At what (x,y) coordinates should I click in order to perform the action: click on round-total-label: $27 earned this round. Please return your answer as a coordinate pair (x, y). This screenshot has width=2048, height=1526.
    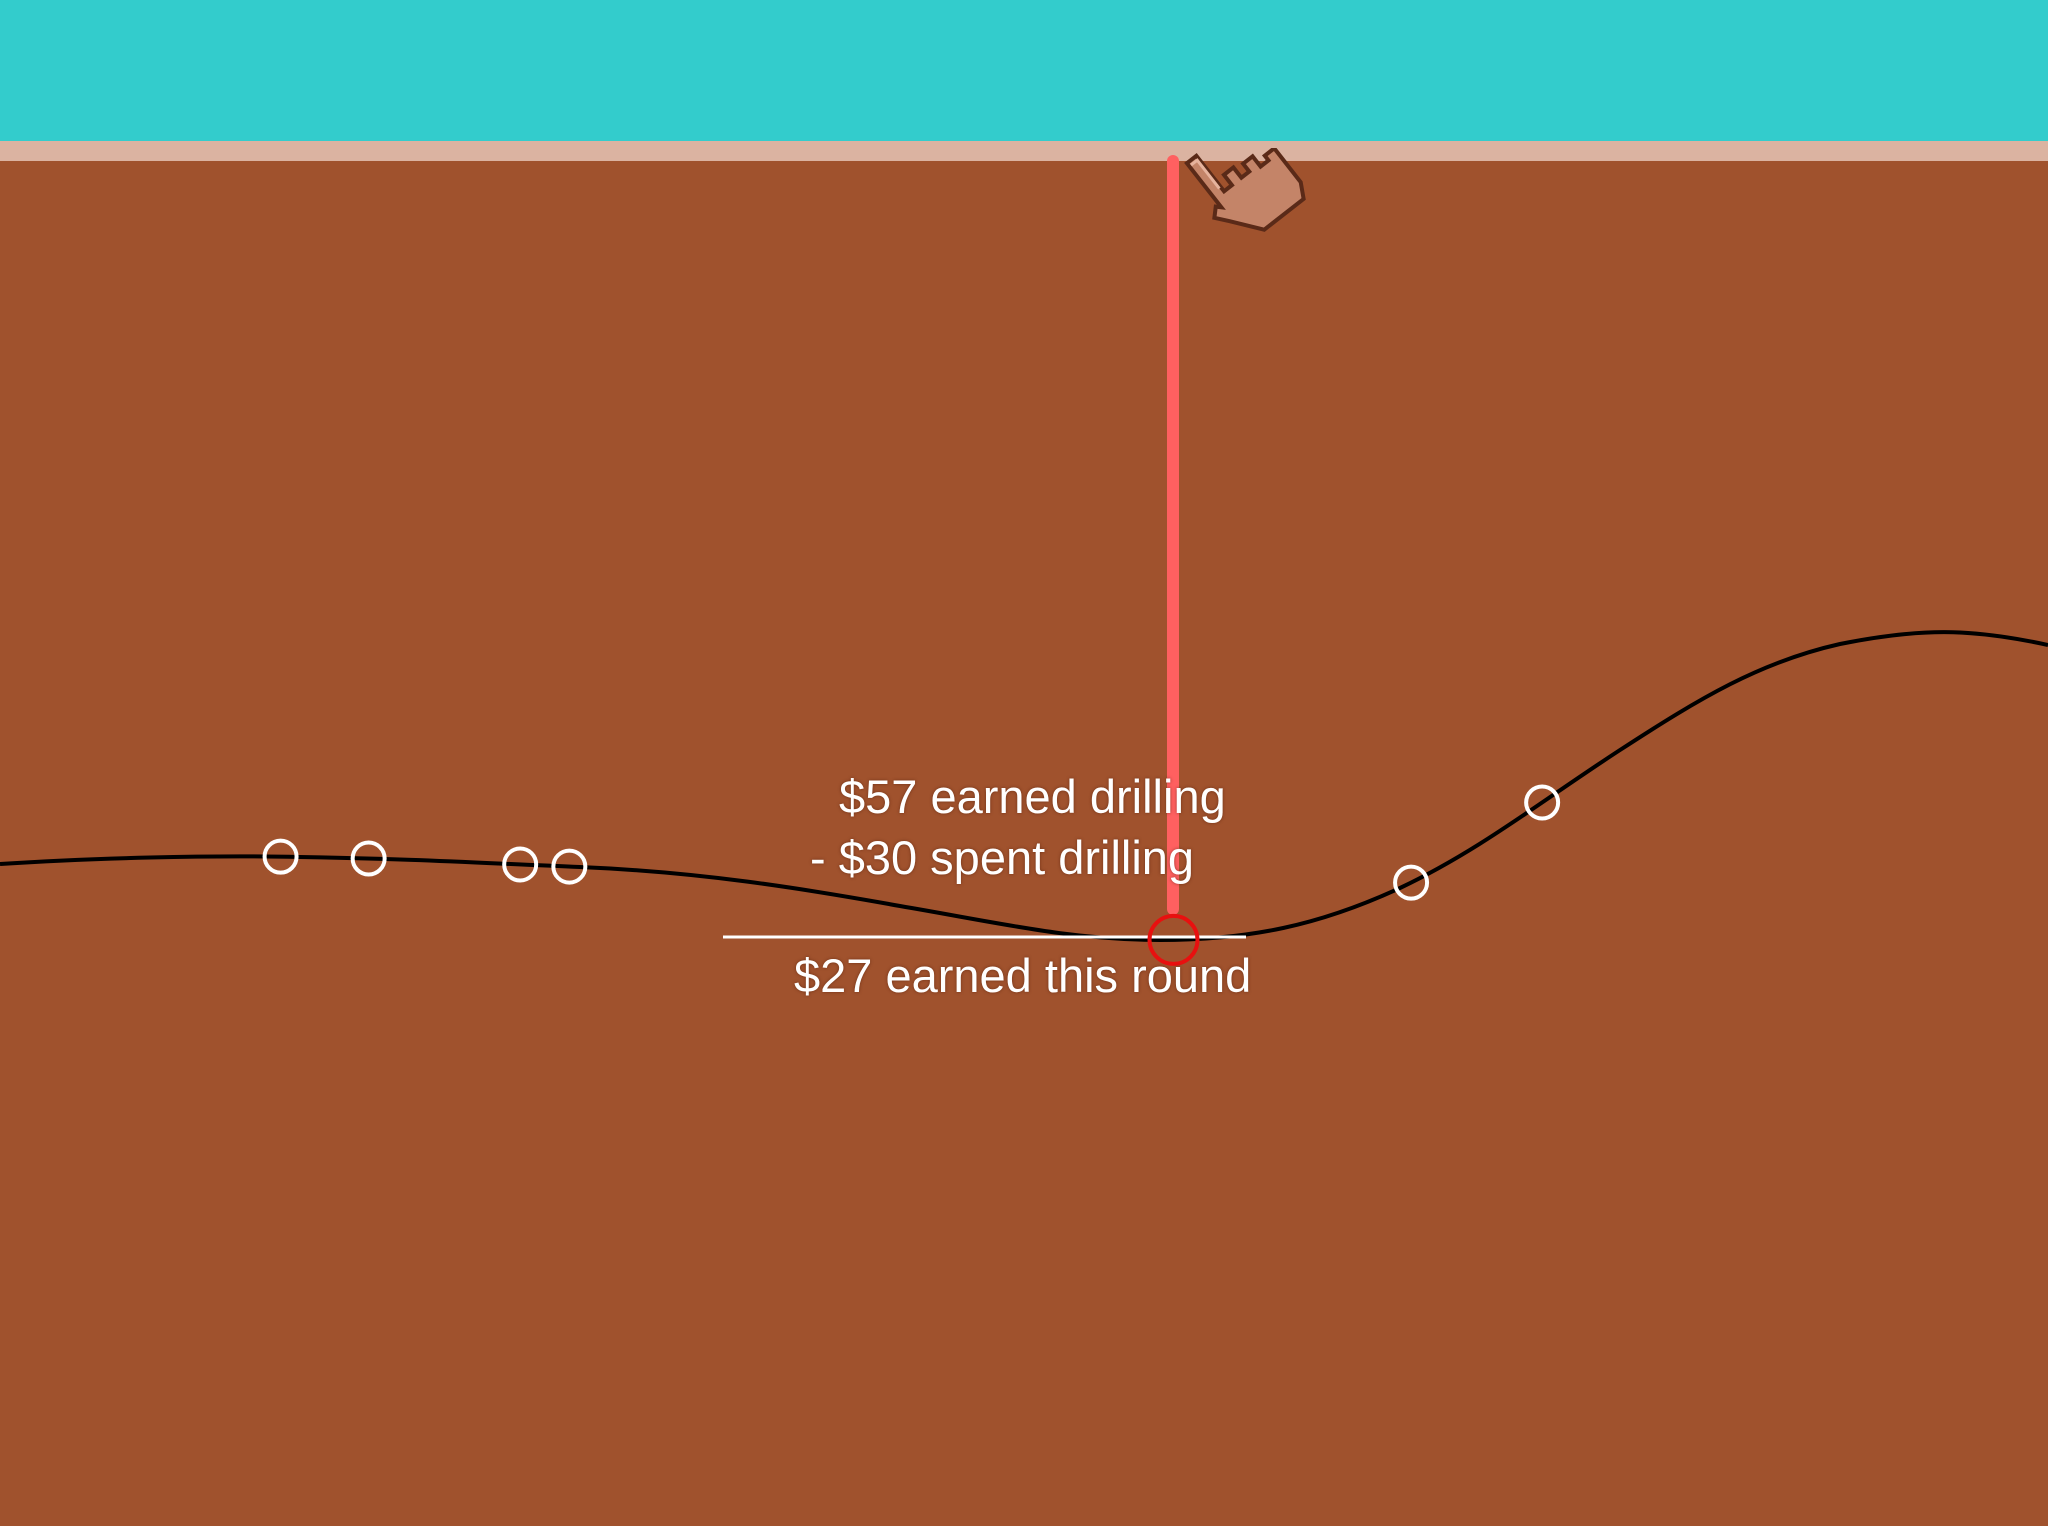
    Looking at the image, I should click on (1023, 975).